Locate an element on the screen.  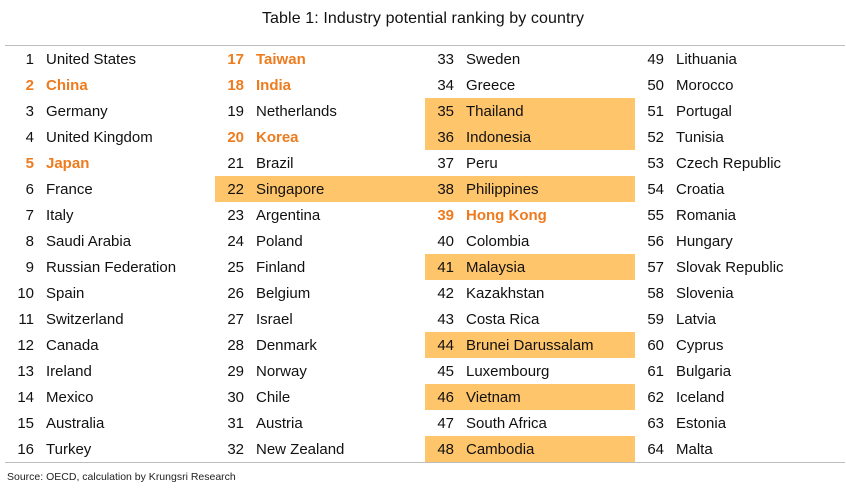
rank-number: 42 is located at coordinates (445, 293).